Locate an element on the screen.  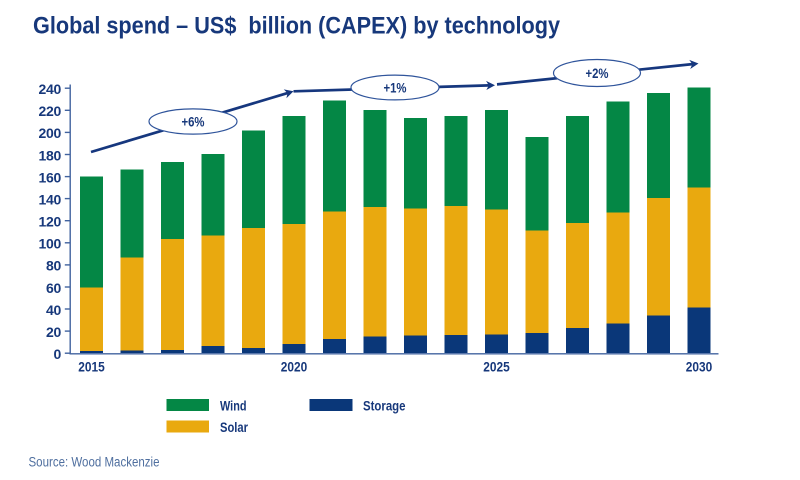
svg-text: 2025 is located at coordinates (496, 367).